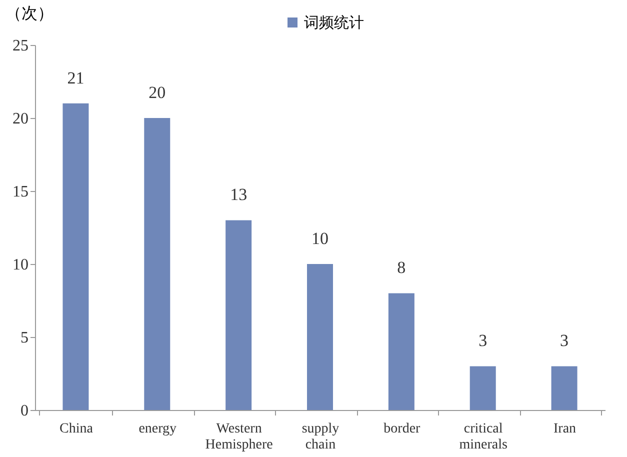 The image size is (627, 457). What do you see at coordinates (20, 265) in the screenshot?
I see `y-tick-label: 10` at bounding box center [20, 265].